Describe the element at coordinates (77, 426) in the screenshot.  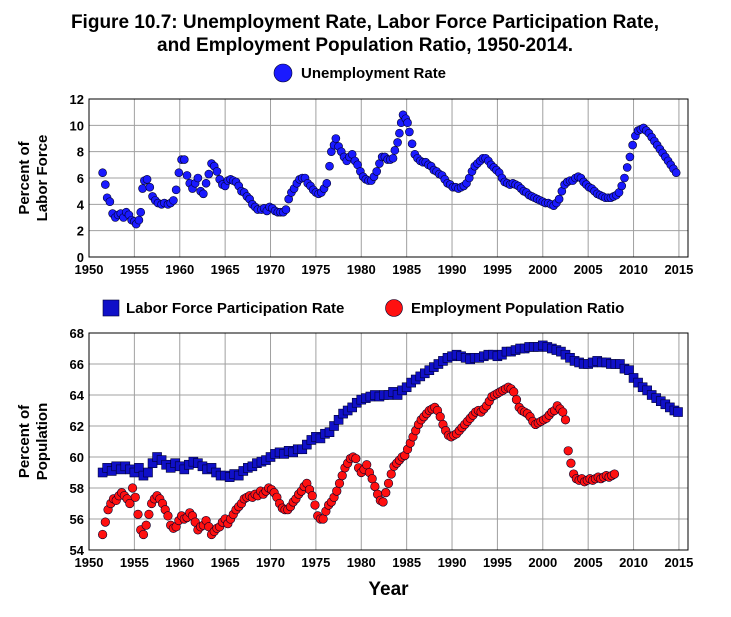
I see `y-tick-label: 62` at that location.